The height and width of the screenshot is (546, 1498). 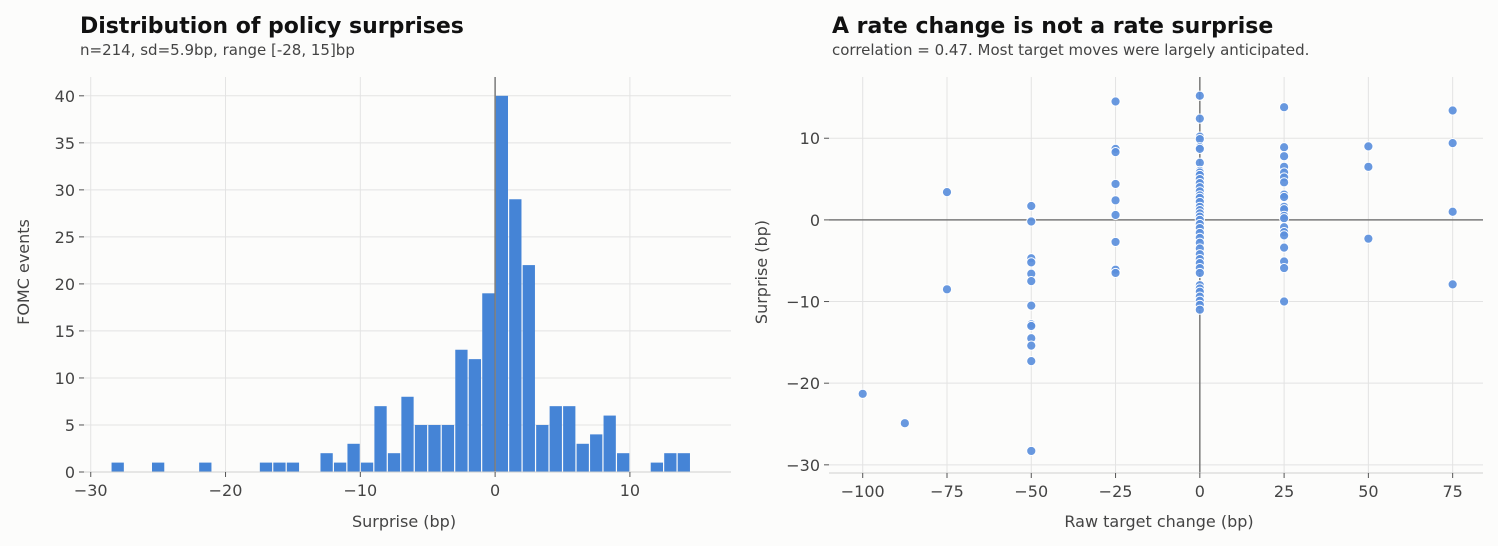 What do you see at coordinates (1452, 491) in the screenshot?
I see `scatter-x-tick-label: 75` at bounding box center [1452, 491].